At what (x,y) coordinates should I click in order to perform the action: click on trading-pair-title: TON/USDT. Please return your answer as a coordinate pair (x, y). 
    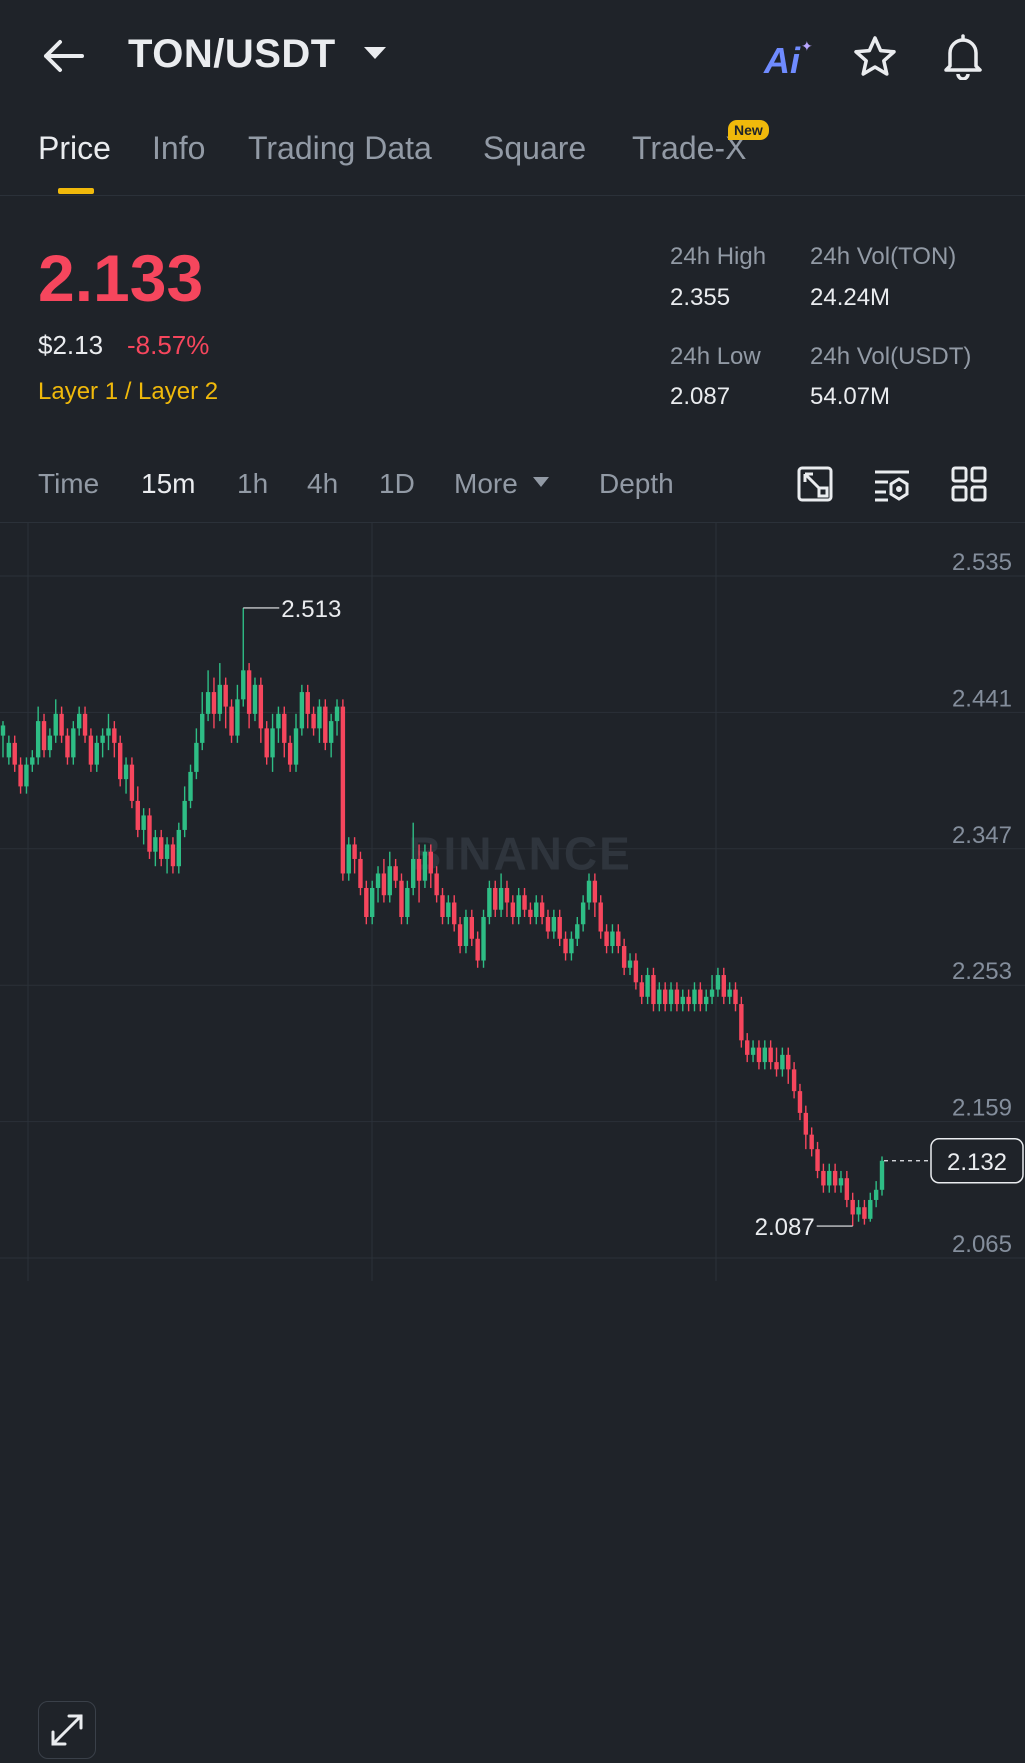
    Looking at the image, I should click on (232, 54).